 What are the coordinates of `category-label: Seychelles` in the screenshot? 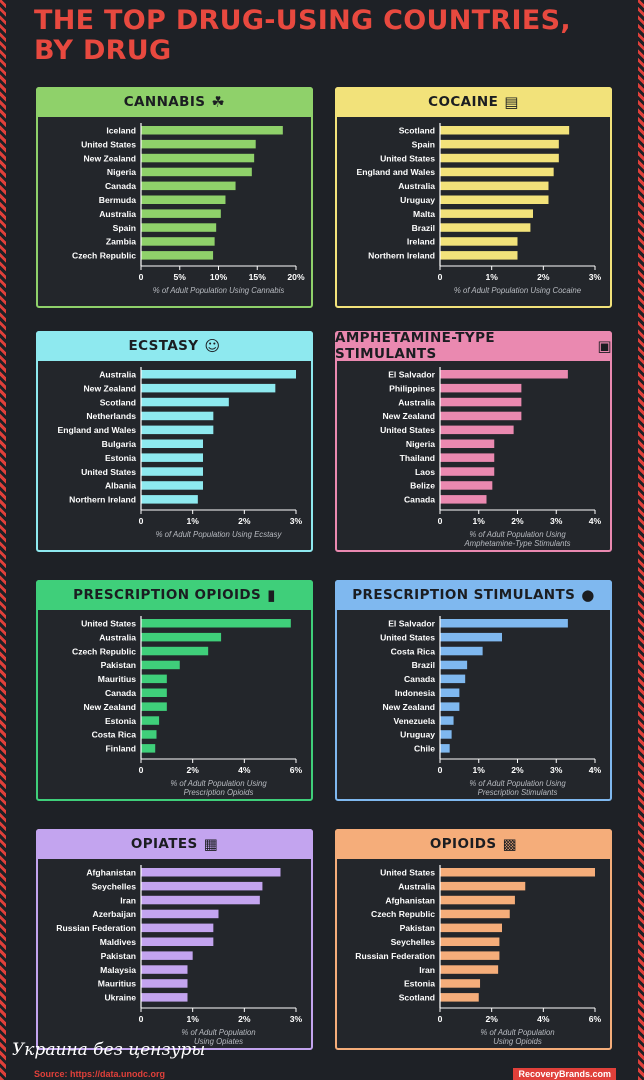 It's located at (114, 886).